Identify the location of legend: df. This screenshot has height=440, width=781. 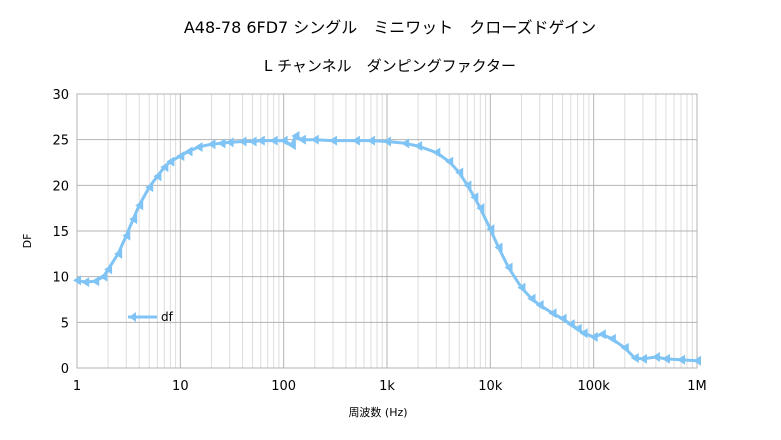
(151, 317).